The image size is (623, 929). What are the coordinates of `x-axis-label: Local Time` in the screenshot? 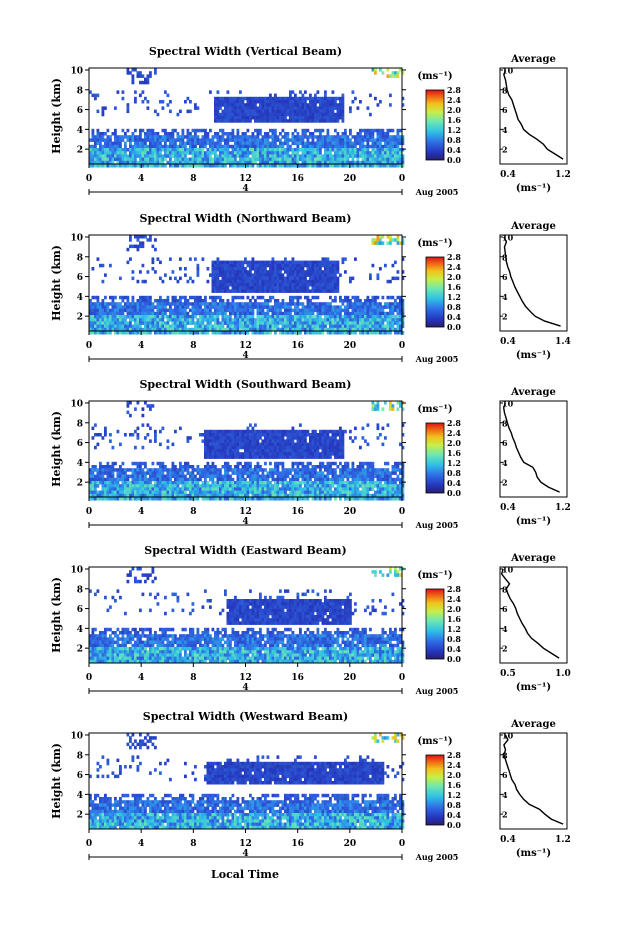 It's located at (245, 874).